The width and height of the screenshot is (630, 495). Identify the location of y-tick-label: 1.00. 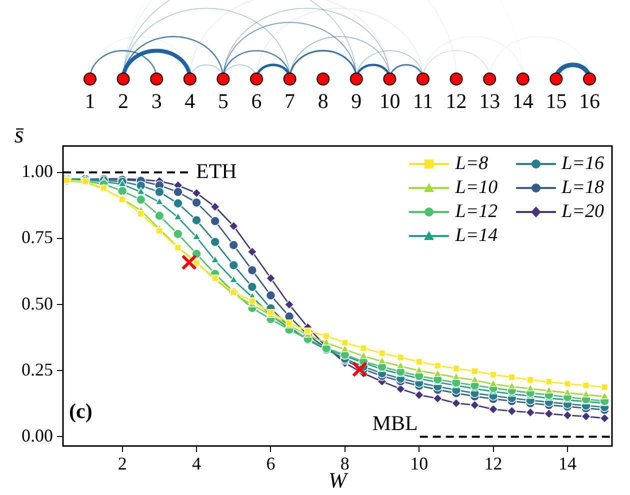
(37, 171).